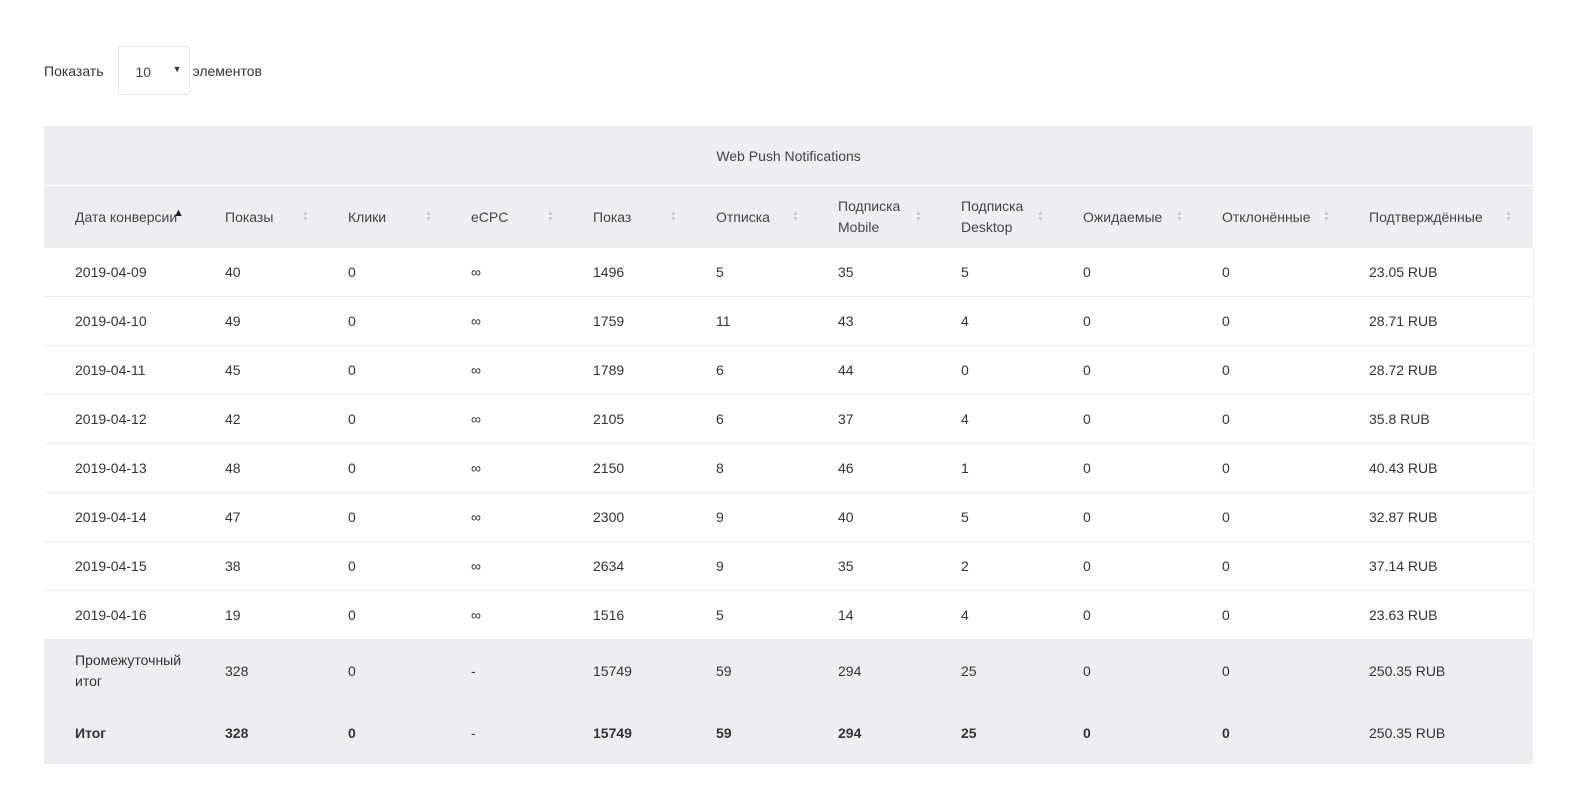 This screenshot has width=1573, height=794. I want to click on cell-value: 40, so click(233, 272).